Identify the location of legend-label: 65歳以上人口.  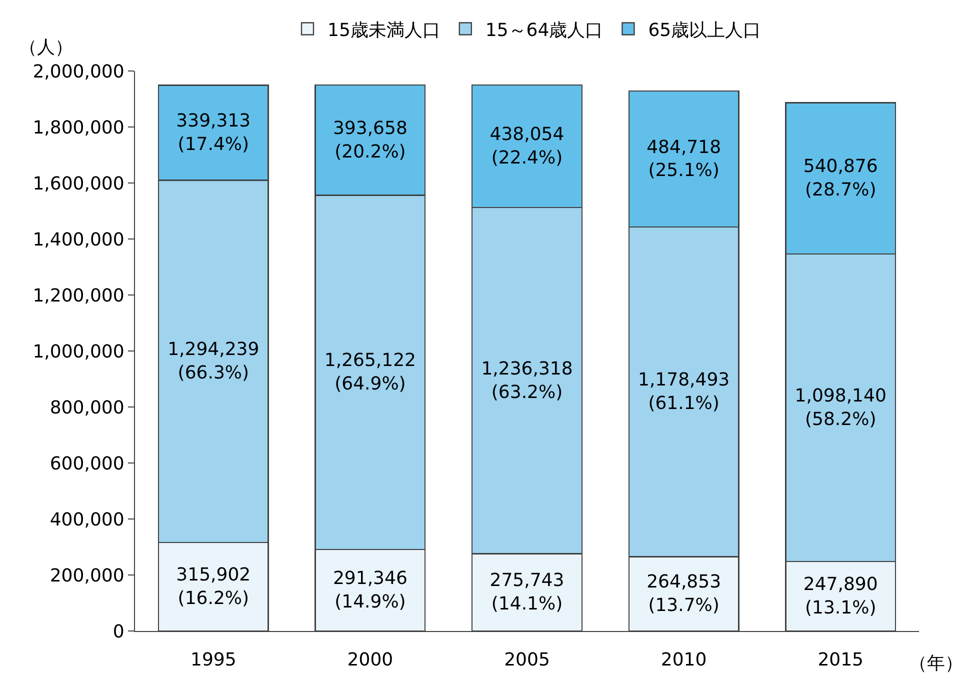
(705, 30).